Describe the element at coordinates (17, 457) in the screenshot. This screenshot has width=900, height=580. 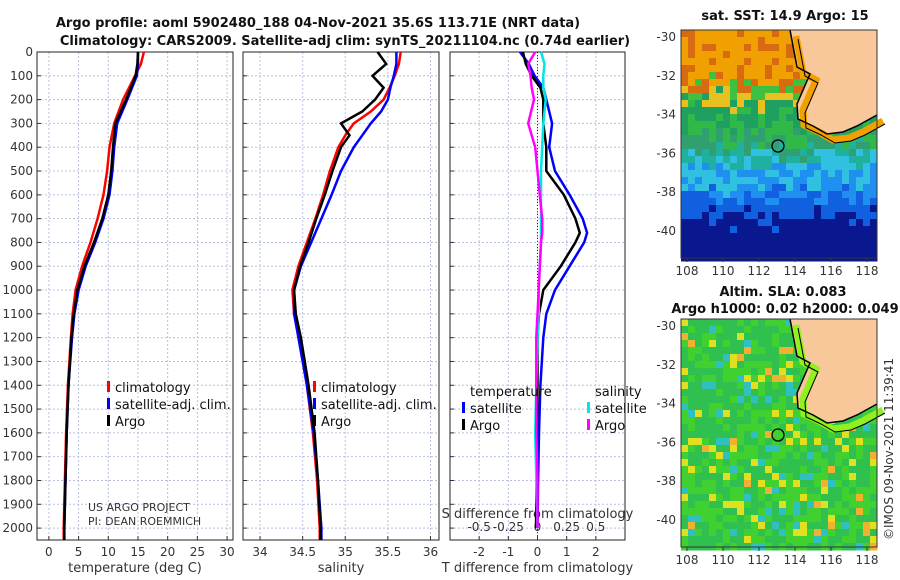
I see `y-tick-label: 1700` at that location.